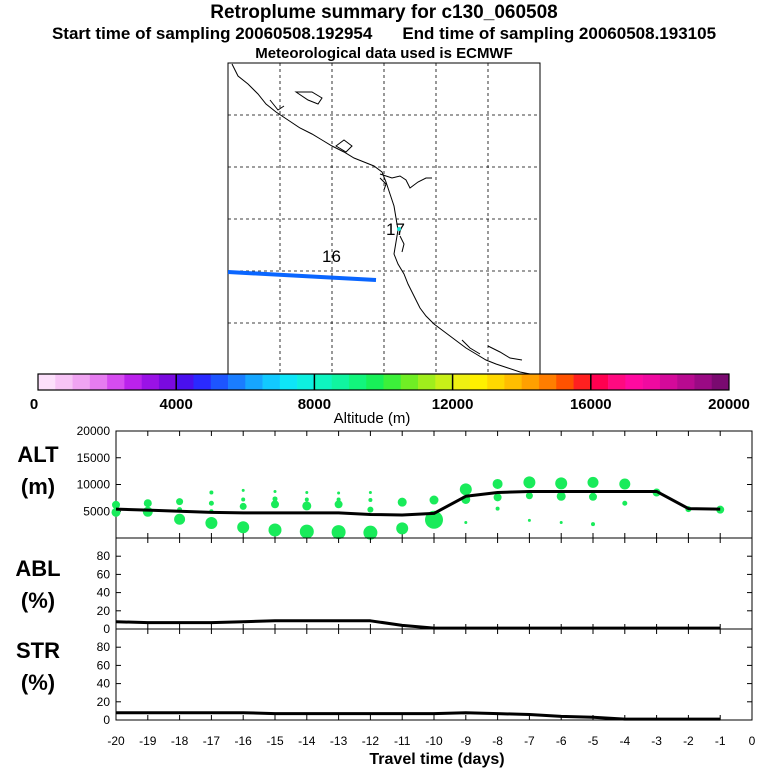  Describe the element at coordinates (593, 741) in the screenshot. I see `x-tick-label: -5` at that location.